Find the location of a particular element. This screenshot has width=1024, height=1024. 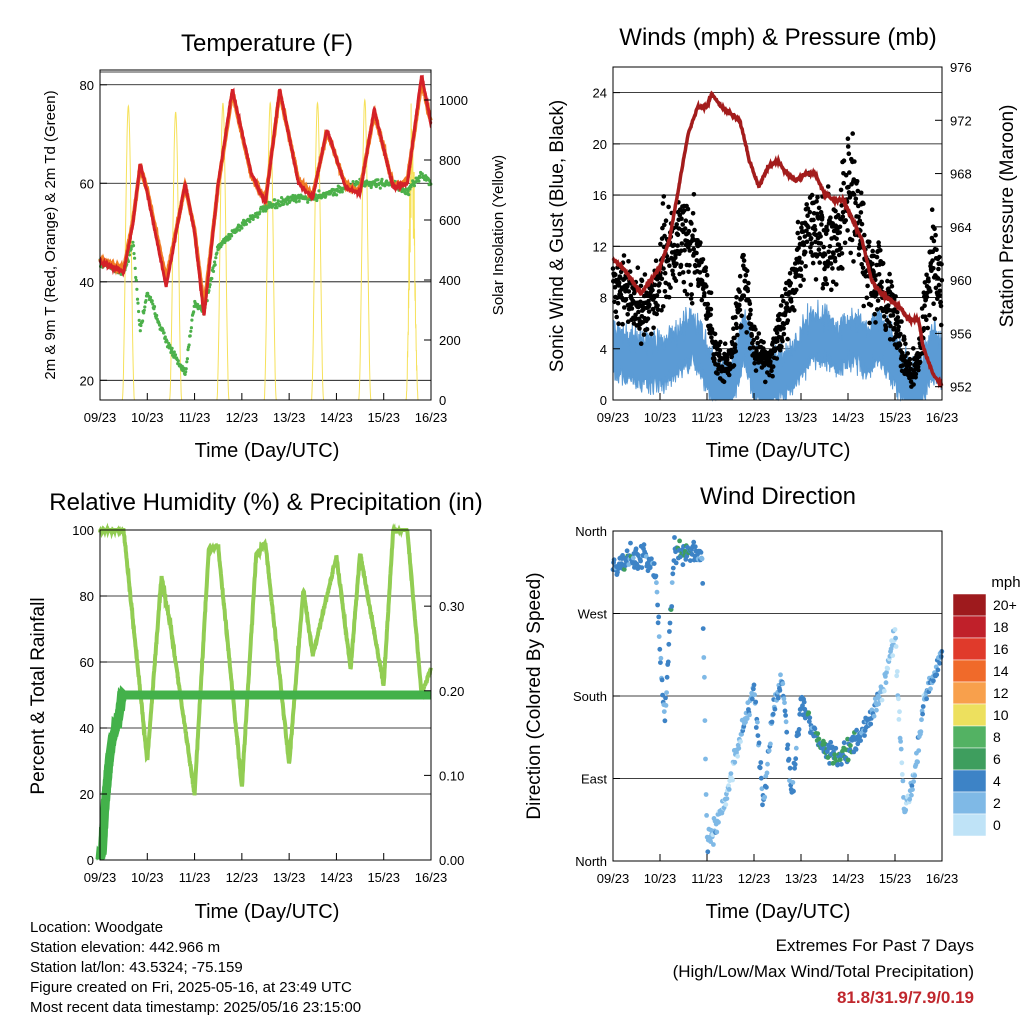

temperature-x-axis-label: Time (Day/UTC) is located at coordinates (267, 451).